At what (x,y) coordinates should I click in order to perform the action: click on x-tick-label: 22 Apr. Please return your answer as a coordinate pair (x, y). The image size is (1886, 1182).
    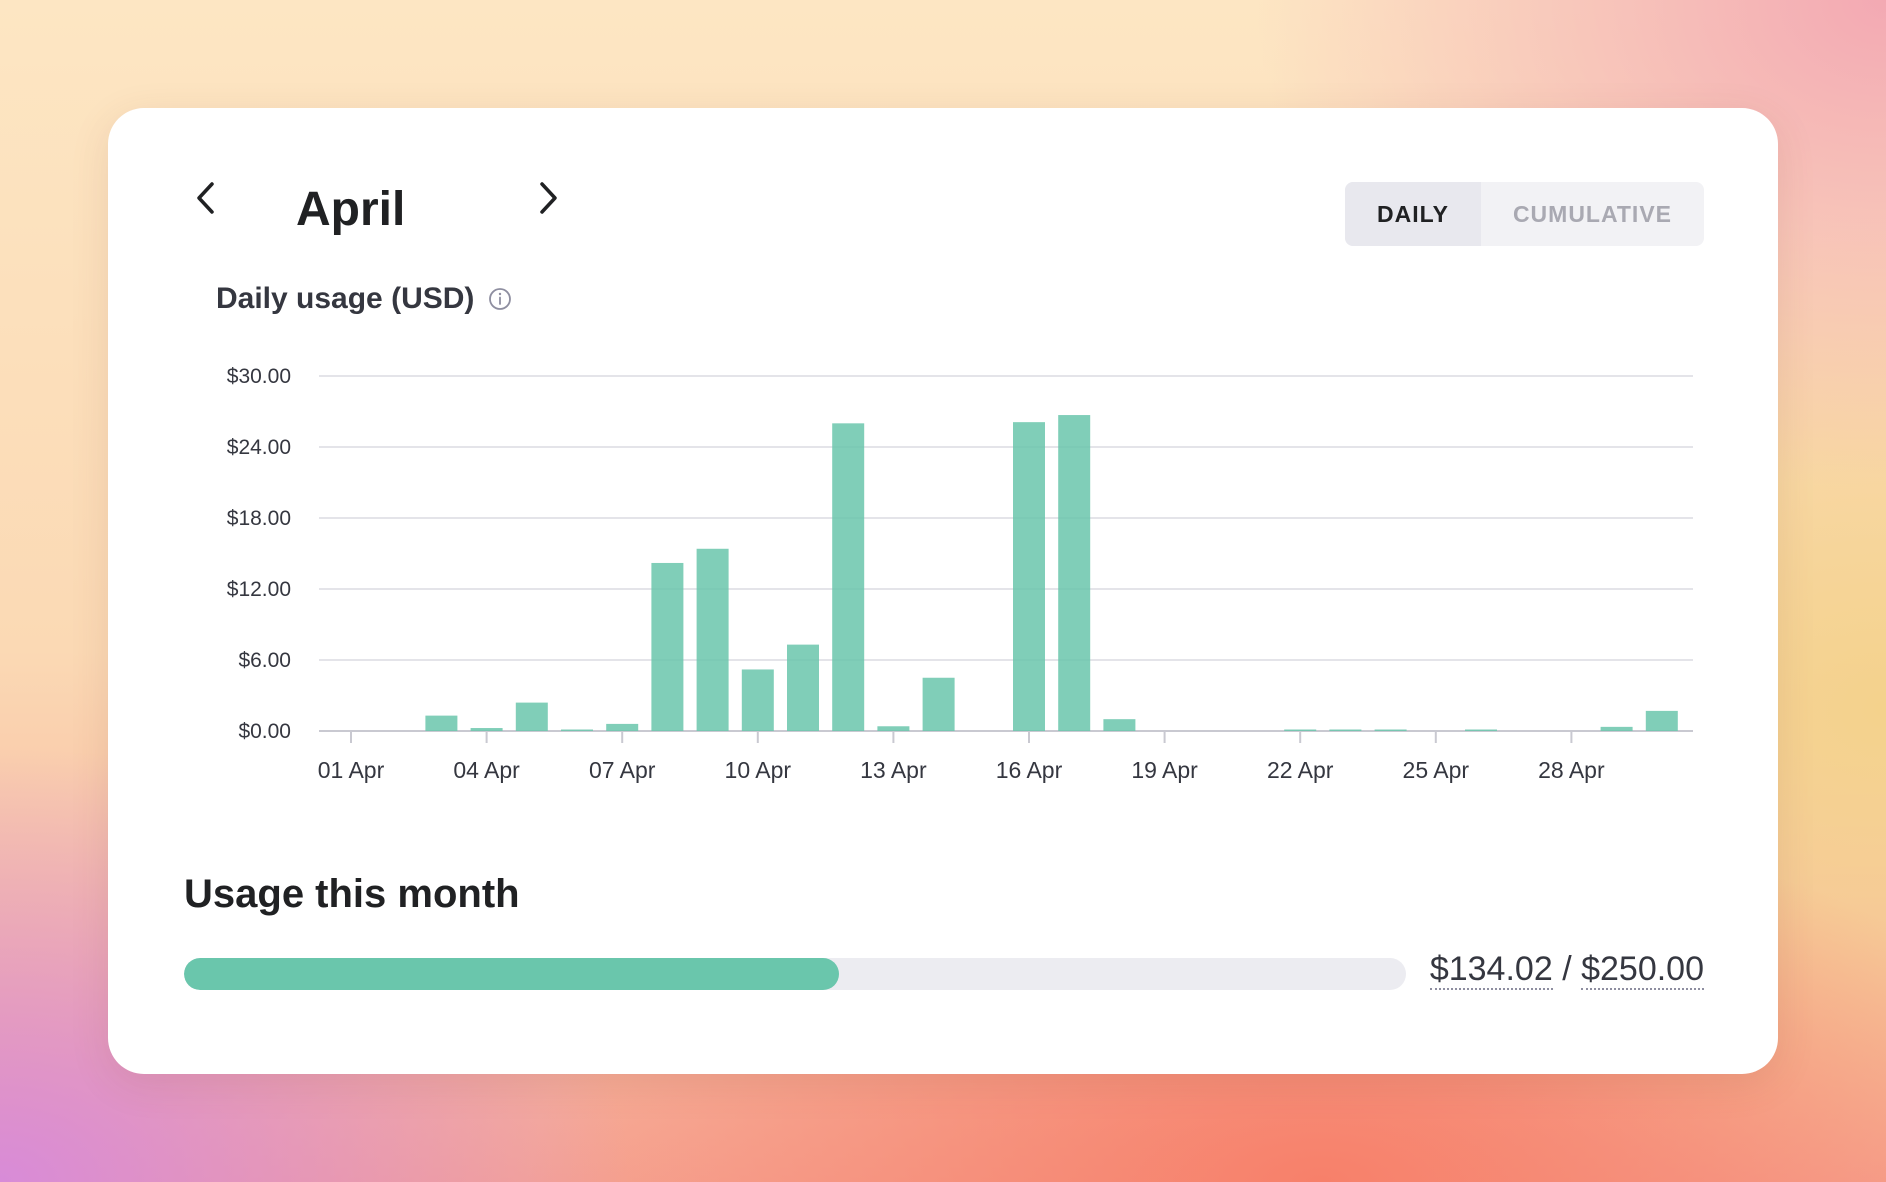
    Looking at the image, I should click on (1300, 770).